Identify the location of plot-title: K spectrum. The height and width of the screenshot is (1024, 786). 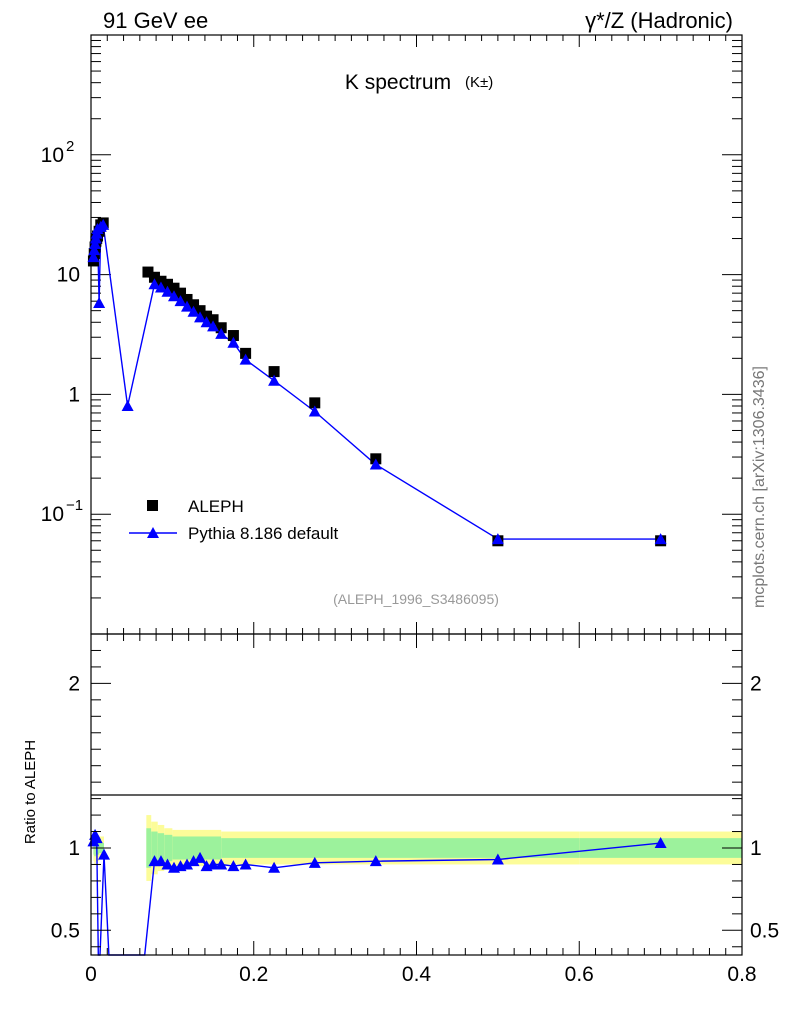
(398, 82).